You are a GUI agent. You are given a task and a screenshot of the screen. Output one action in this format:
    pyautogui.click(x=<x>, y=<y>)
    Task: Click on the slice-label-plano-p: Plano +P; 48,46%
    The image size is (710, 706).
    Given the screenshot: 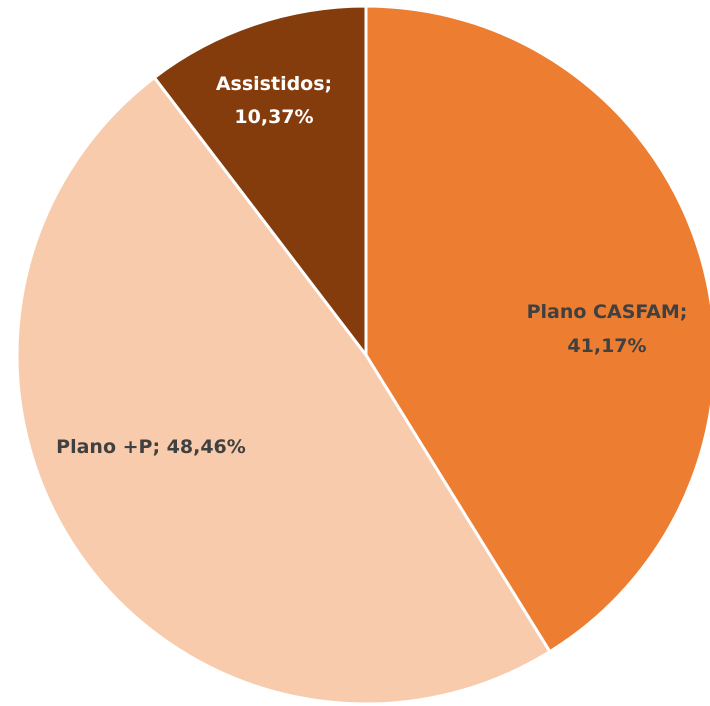 What is the action you would take?
    pyautogui.click(x=151, y=447)
    